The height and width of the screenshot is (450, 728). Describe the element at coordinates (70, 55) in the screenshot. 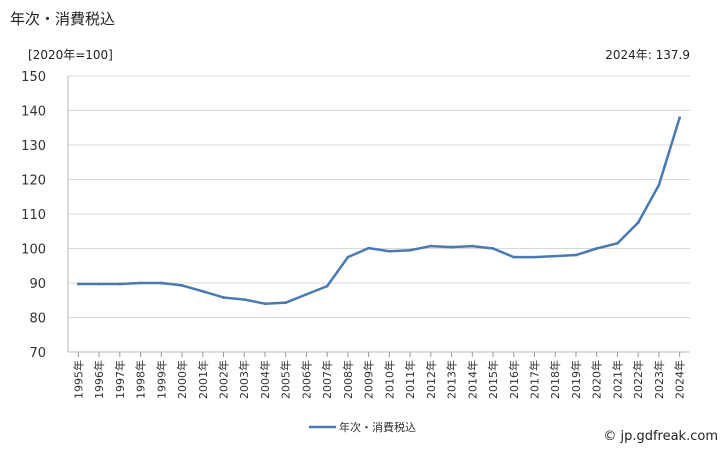

I see `unit-label: [2020年=100]` at that location.